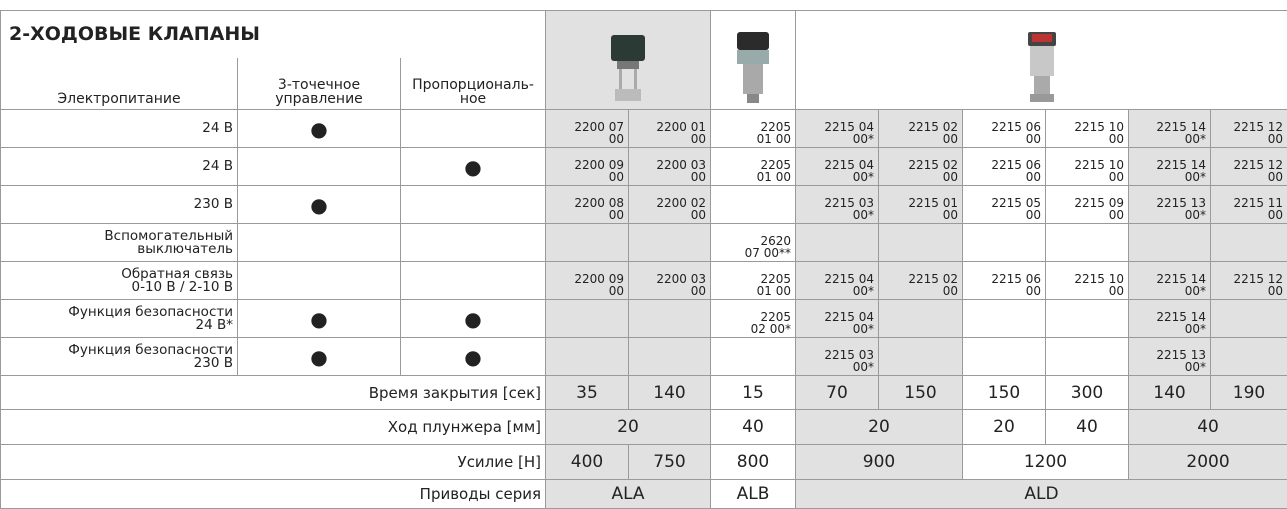 Image resolution: width=1287 pixels, height=509 pixels. I want to click on spec-value: 300, so click(1087, 393).